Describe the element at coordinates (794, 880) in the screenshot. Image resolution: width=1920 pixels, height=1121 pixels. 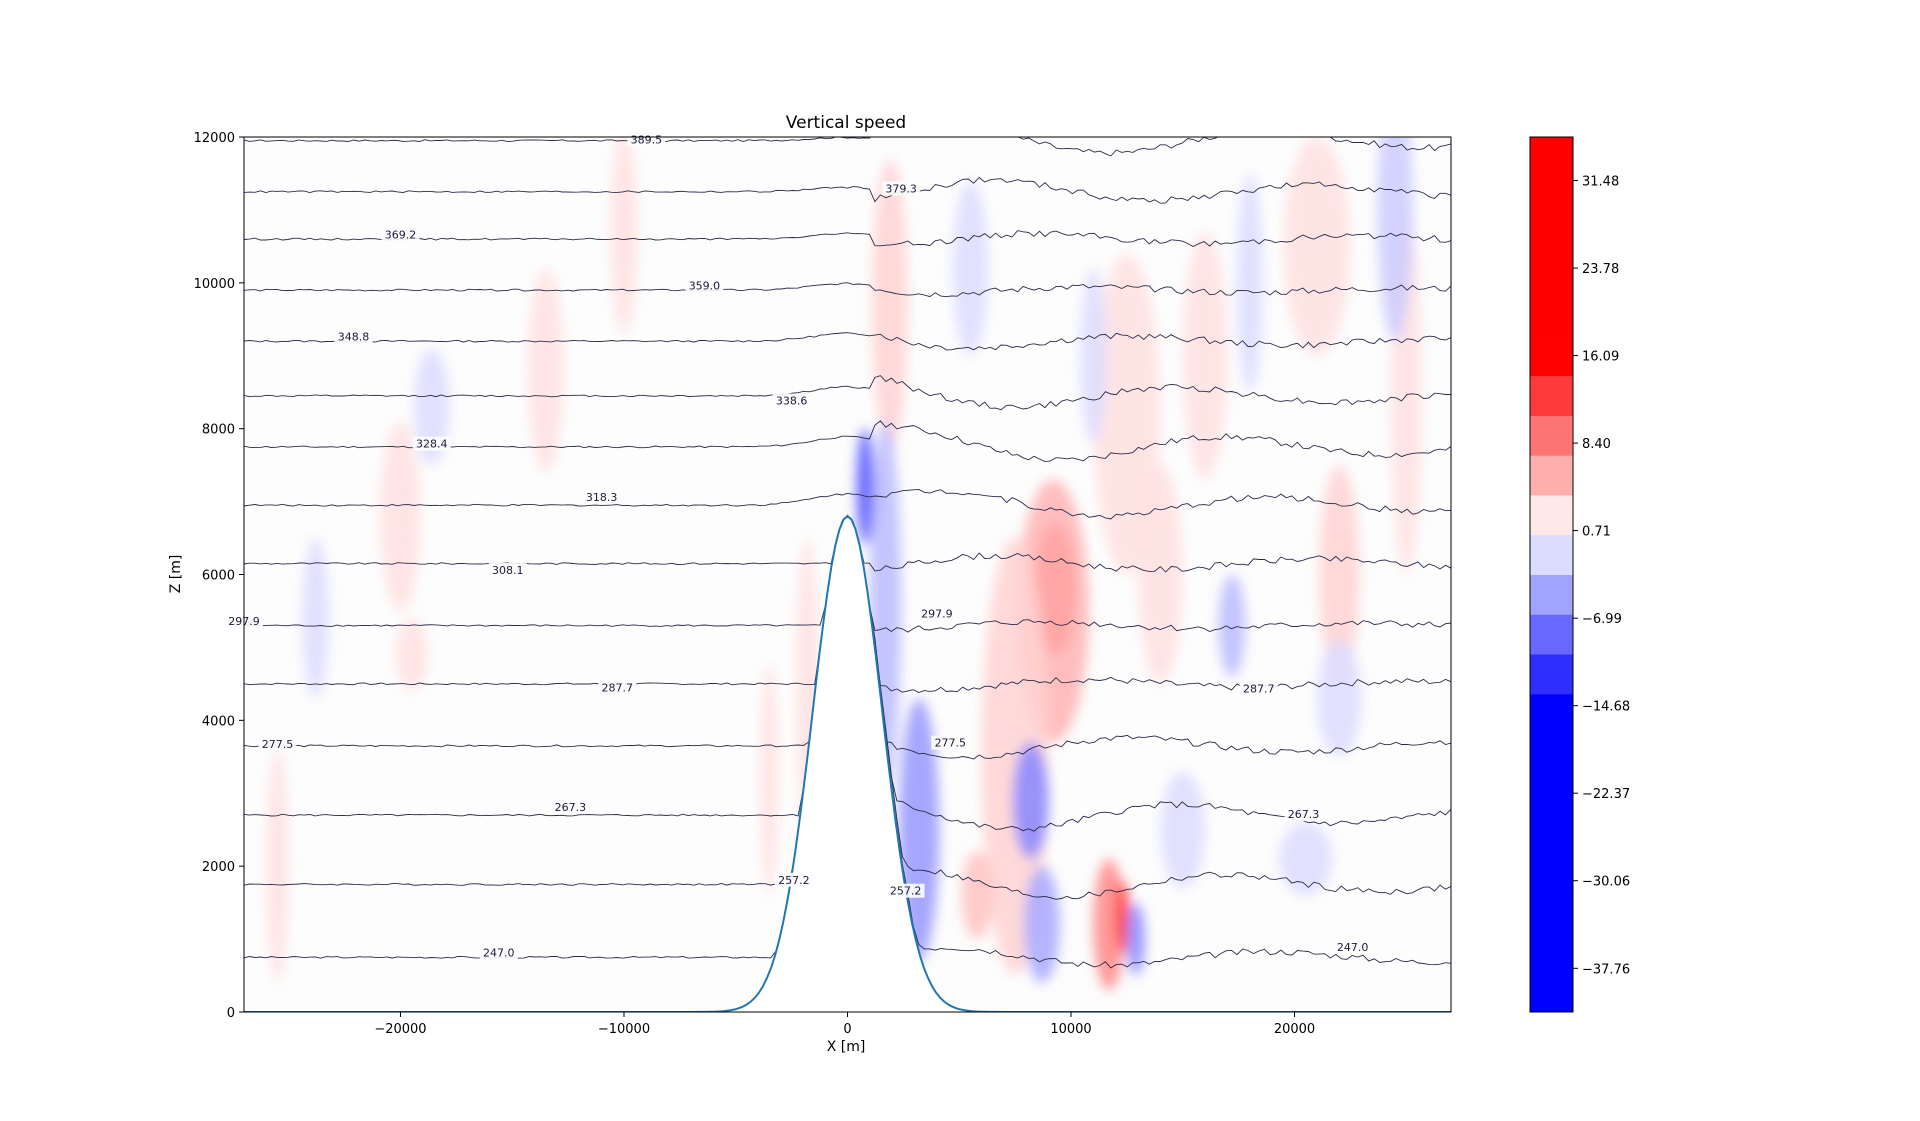
I see `contour-label: 257.2` at that location.